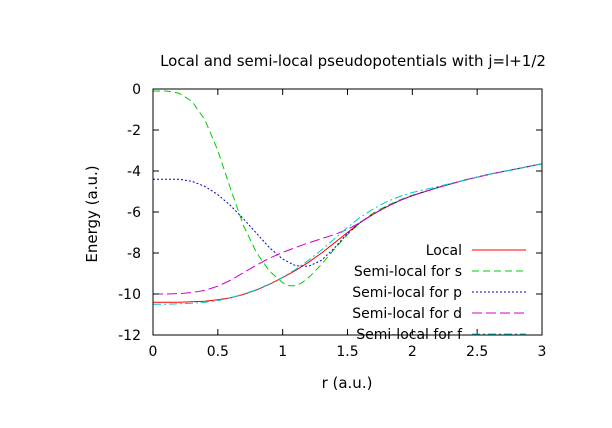 The height and width of the screenshot is (428, 612). Describe the element at coordinates (136, 90) in the screenshot. I see `y-tick-label: 0` at that location.